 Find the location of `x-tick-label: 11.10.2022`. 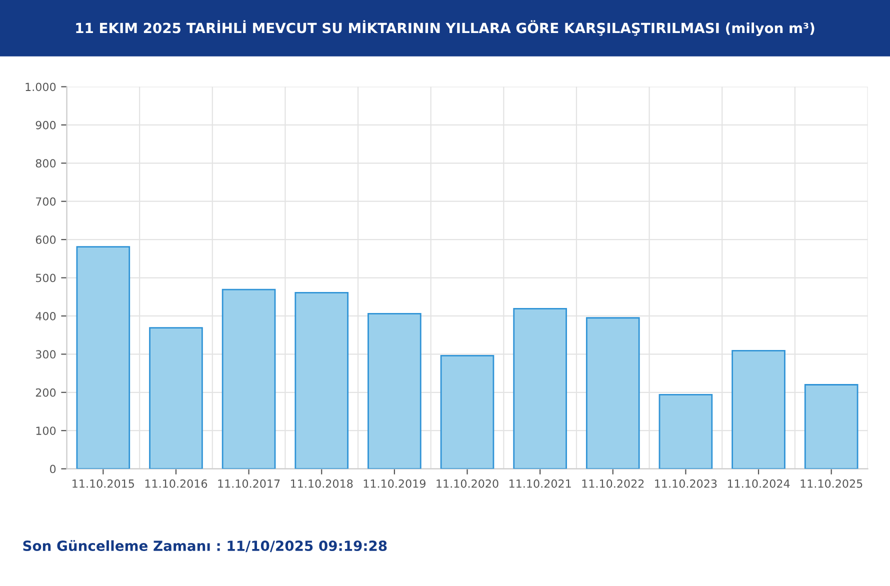

x-tick-label: 11.10.2022 is located at coordinates (613, 483).